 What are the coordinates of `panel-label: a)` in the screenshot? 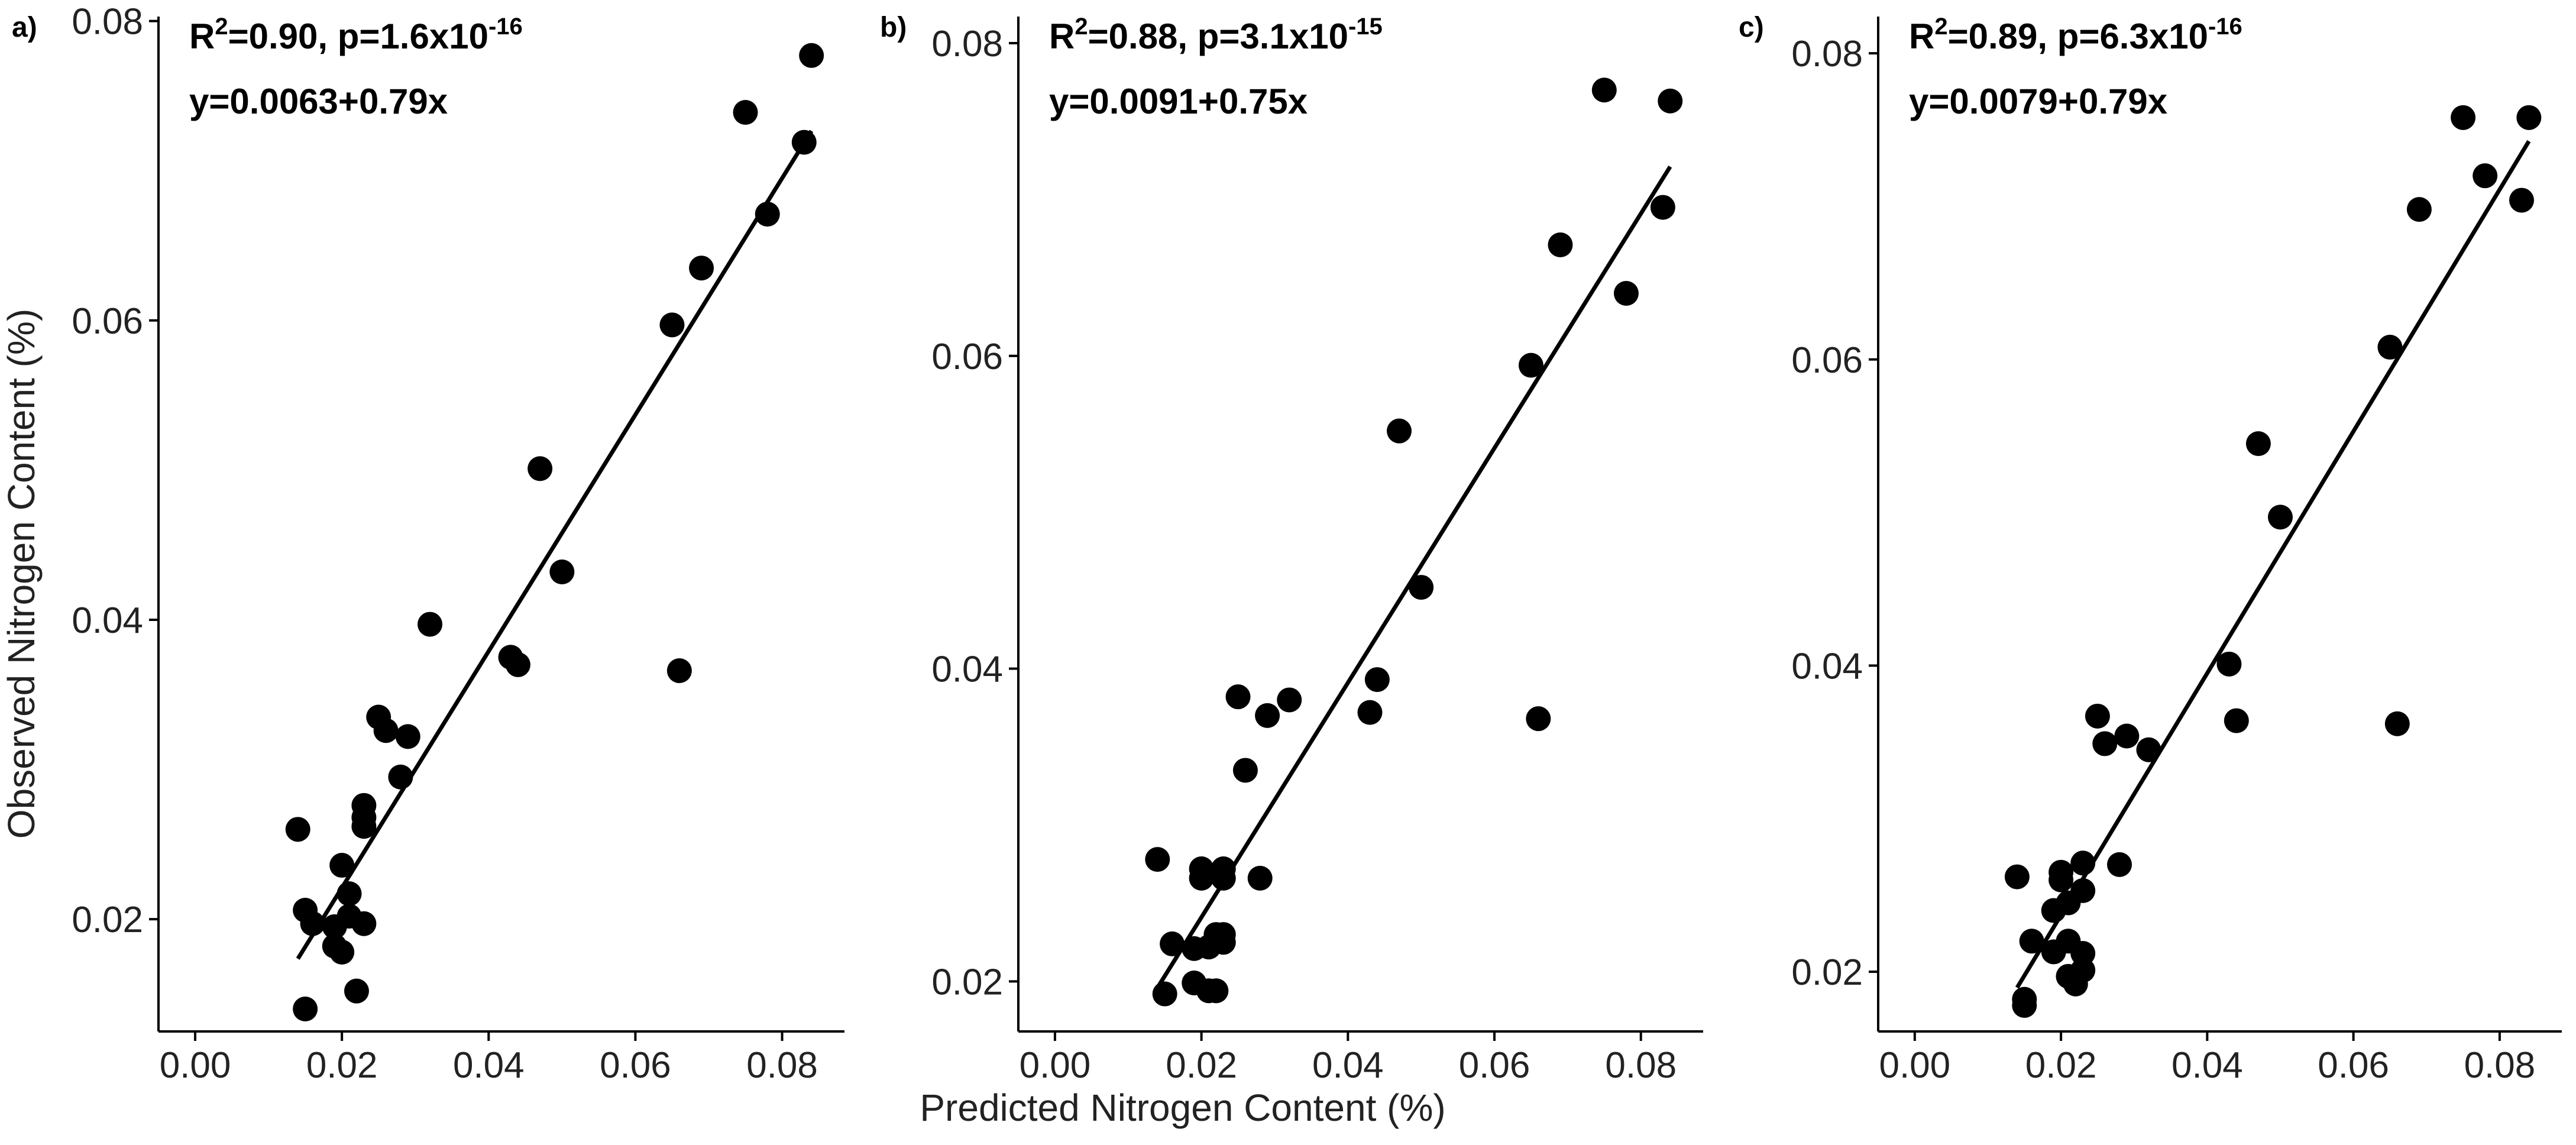 It's located at (25, 27).